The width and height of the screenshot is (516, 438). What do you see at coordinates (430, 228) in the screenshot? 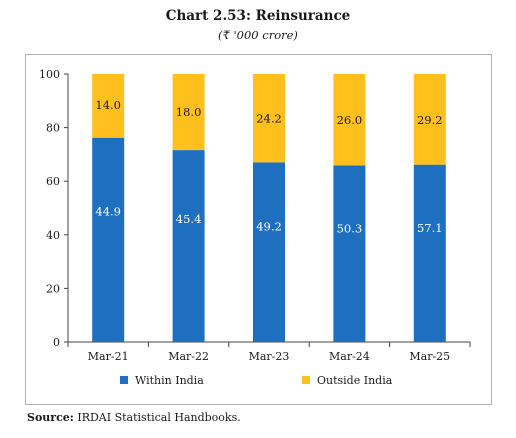
I see `data-label-within-india: 57.1` at bounding box center [430, 228].